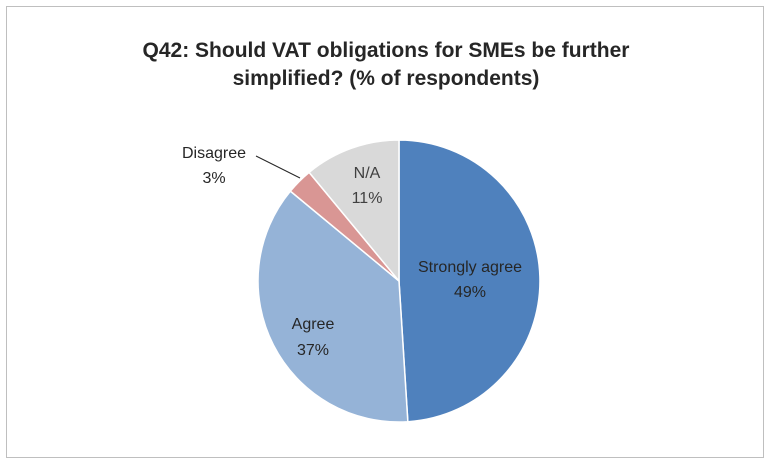 This screenshot has height=462, width=772. I want to click on slice-value-agree: 37%, so click(313, 350).